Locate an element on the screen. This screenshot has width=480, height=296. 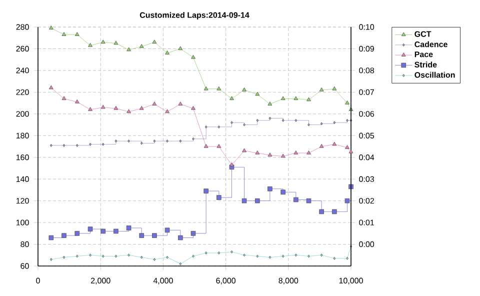
legend-label: Stride is located at coordinates (425, 65).